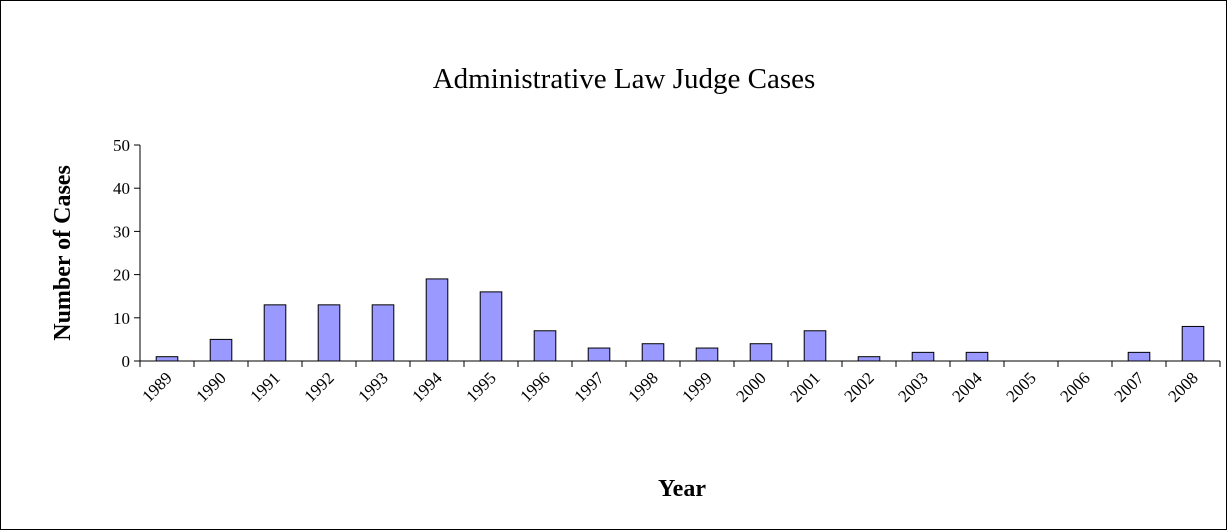 The width and height of the screenshot is (1228, 531). I want to click on x-axis-title: Year, so click(682, 489).